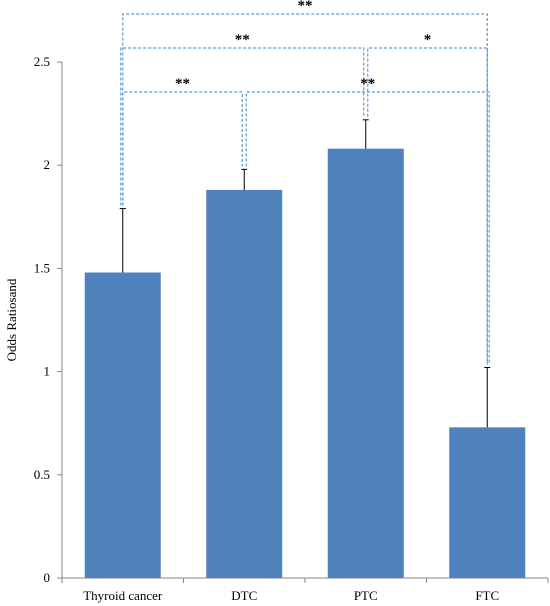 The image size is (550, 606). What do you see at coordinates (47, 577) in the screenshot?
I see `y-tick-label: 0` at bounding box center [47, 577].